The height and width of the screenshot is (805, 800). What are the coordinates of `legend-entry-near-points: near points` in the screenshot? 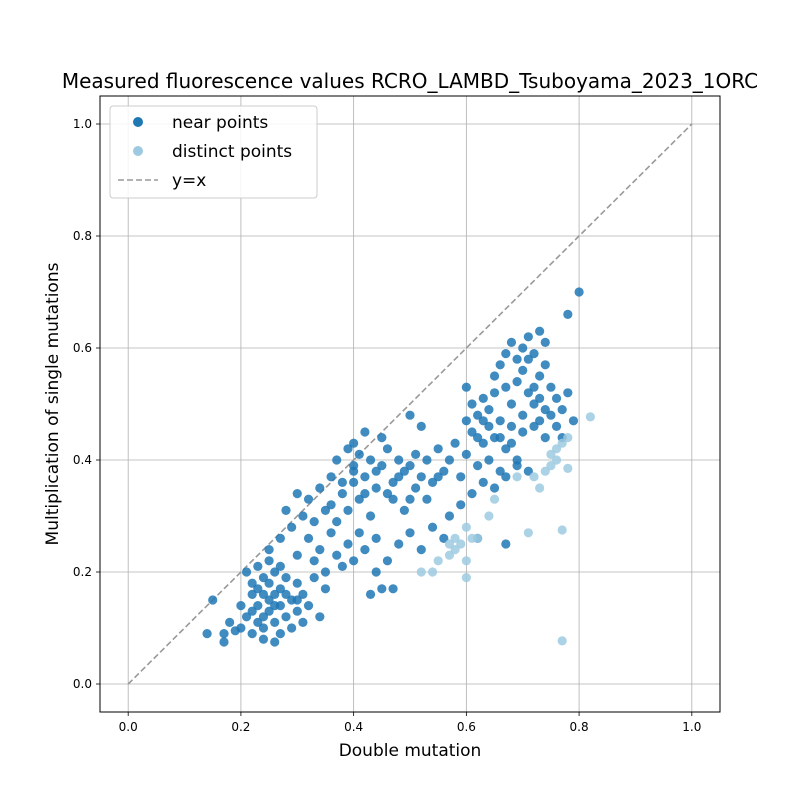 It's located at (200, 123).